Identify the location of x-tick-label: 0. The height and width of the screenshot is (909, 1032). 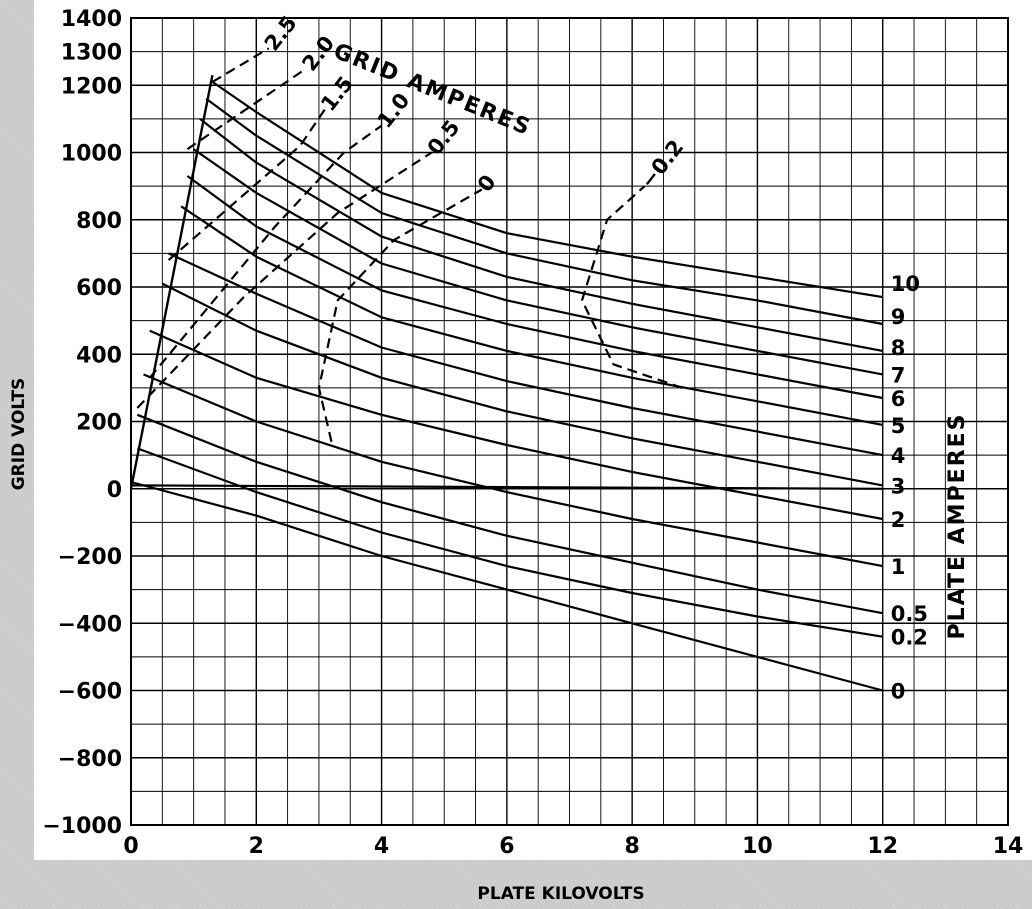
(130, 846).